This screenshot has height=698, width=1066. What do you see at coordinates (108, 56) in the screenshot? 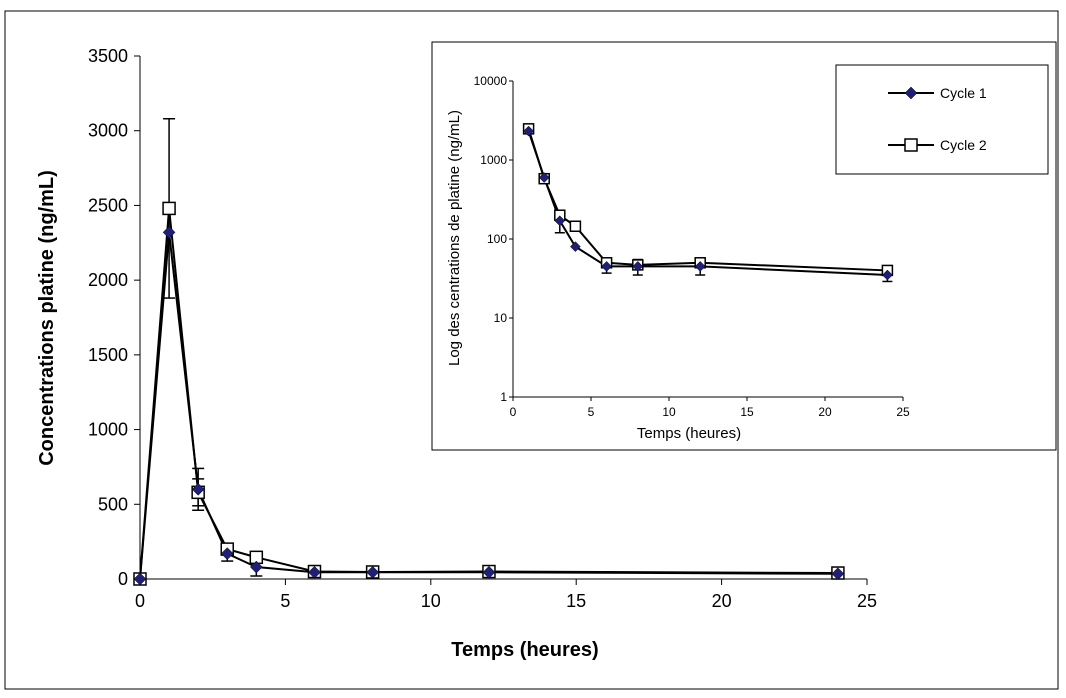
I see `main-y-tick-label: 3500` at bounding box center [108, 56].